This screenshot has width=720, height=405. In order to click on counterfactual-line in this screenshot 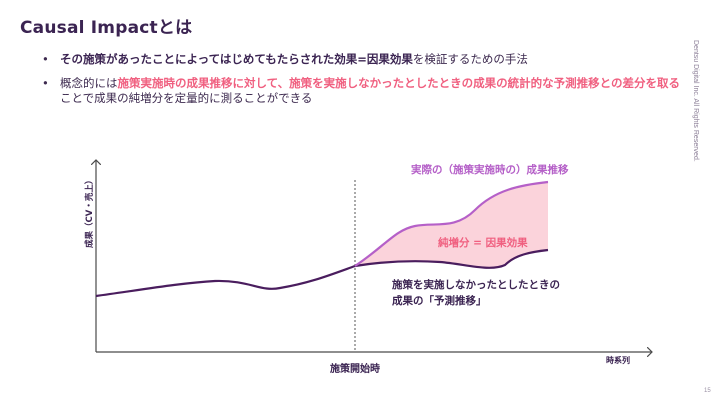, I will do `click(322, 273)`.